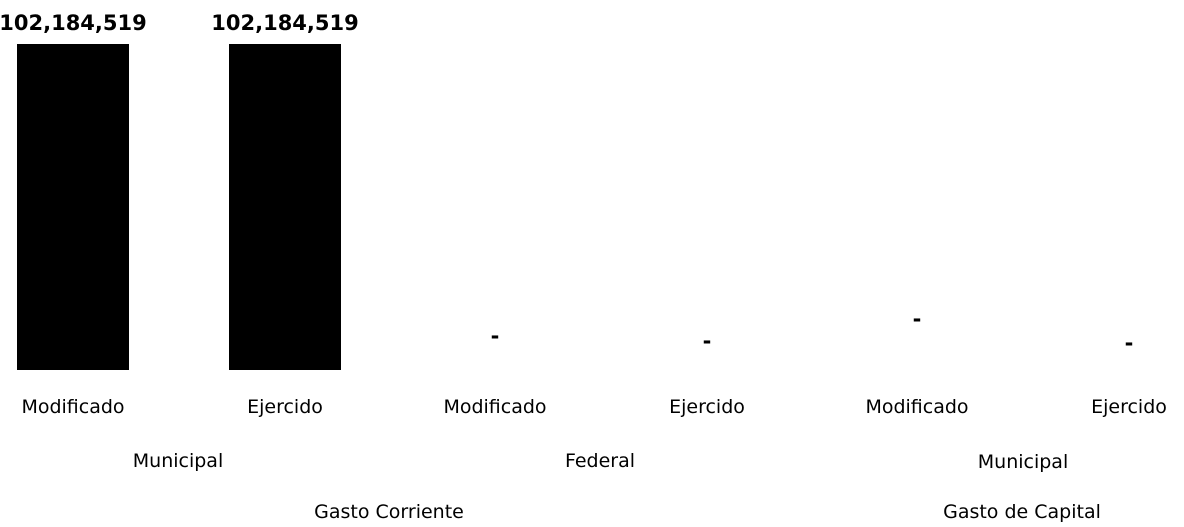 The height and width of the screenshot is (527, 1184). Describe the element at coordinates (389, 512) in the screenshot. I see `group-label: Gasto Corriente` at that location.